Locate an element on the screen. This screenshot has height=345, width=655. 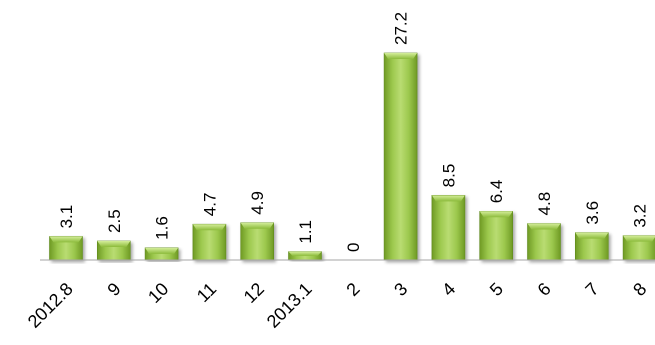
value-label-2: 0 is located at coordinates (353, 247).